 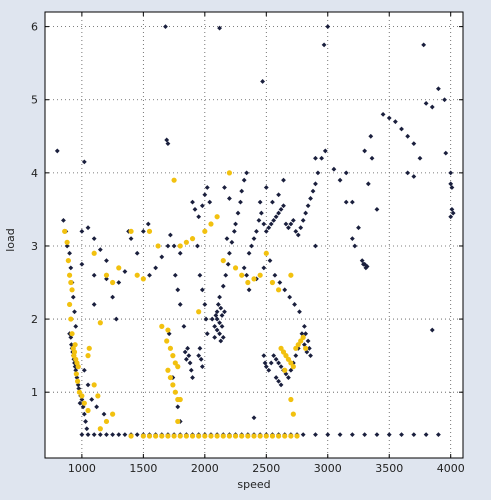 What do you see at coordinates (389, 468) in the screenshot?
I see `x-tick-label: 3500` at bounding box center [389, 468].